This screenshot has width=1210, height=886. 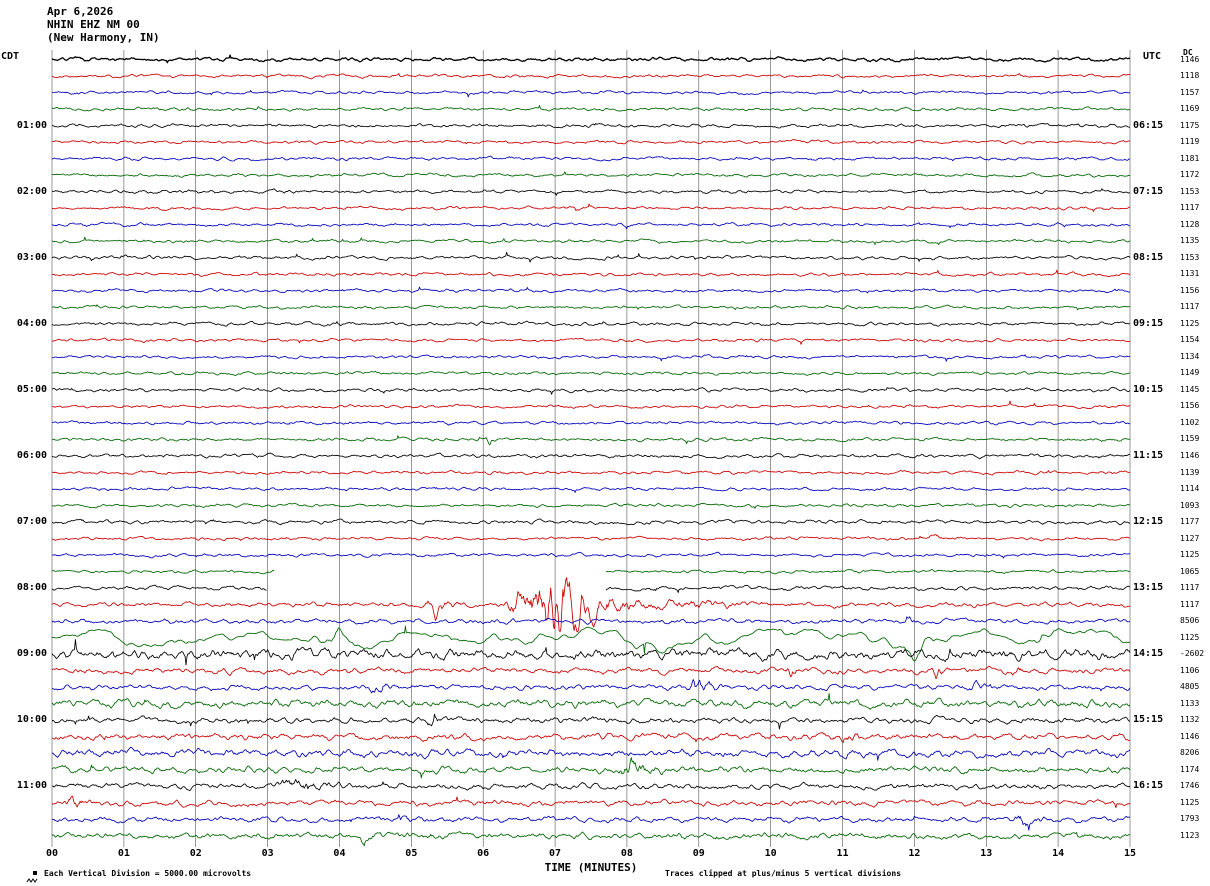 I want to click on cdt-time-label: 06:00, so click(x=31, y=455).